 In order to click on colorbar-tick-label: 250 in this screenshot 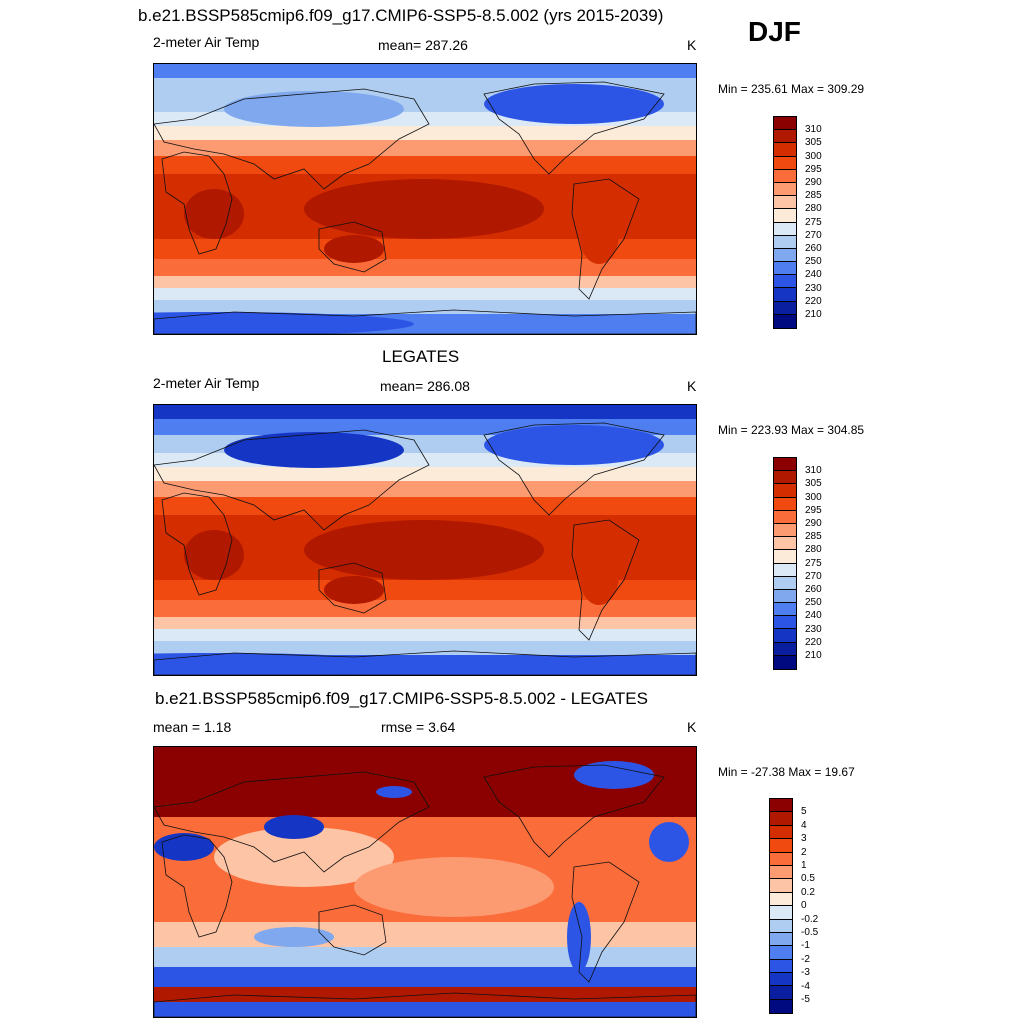, I will do `click(813, 262)`.